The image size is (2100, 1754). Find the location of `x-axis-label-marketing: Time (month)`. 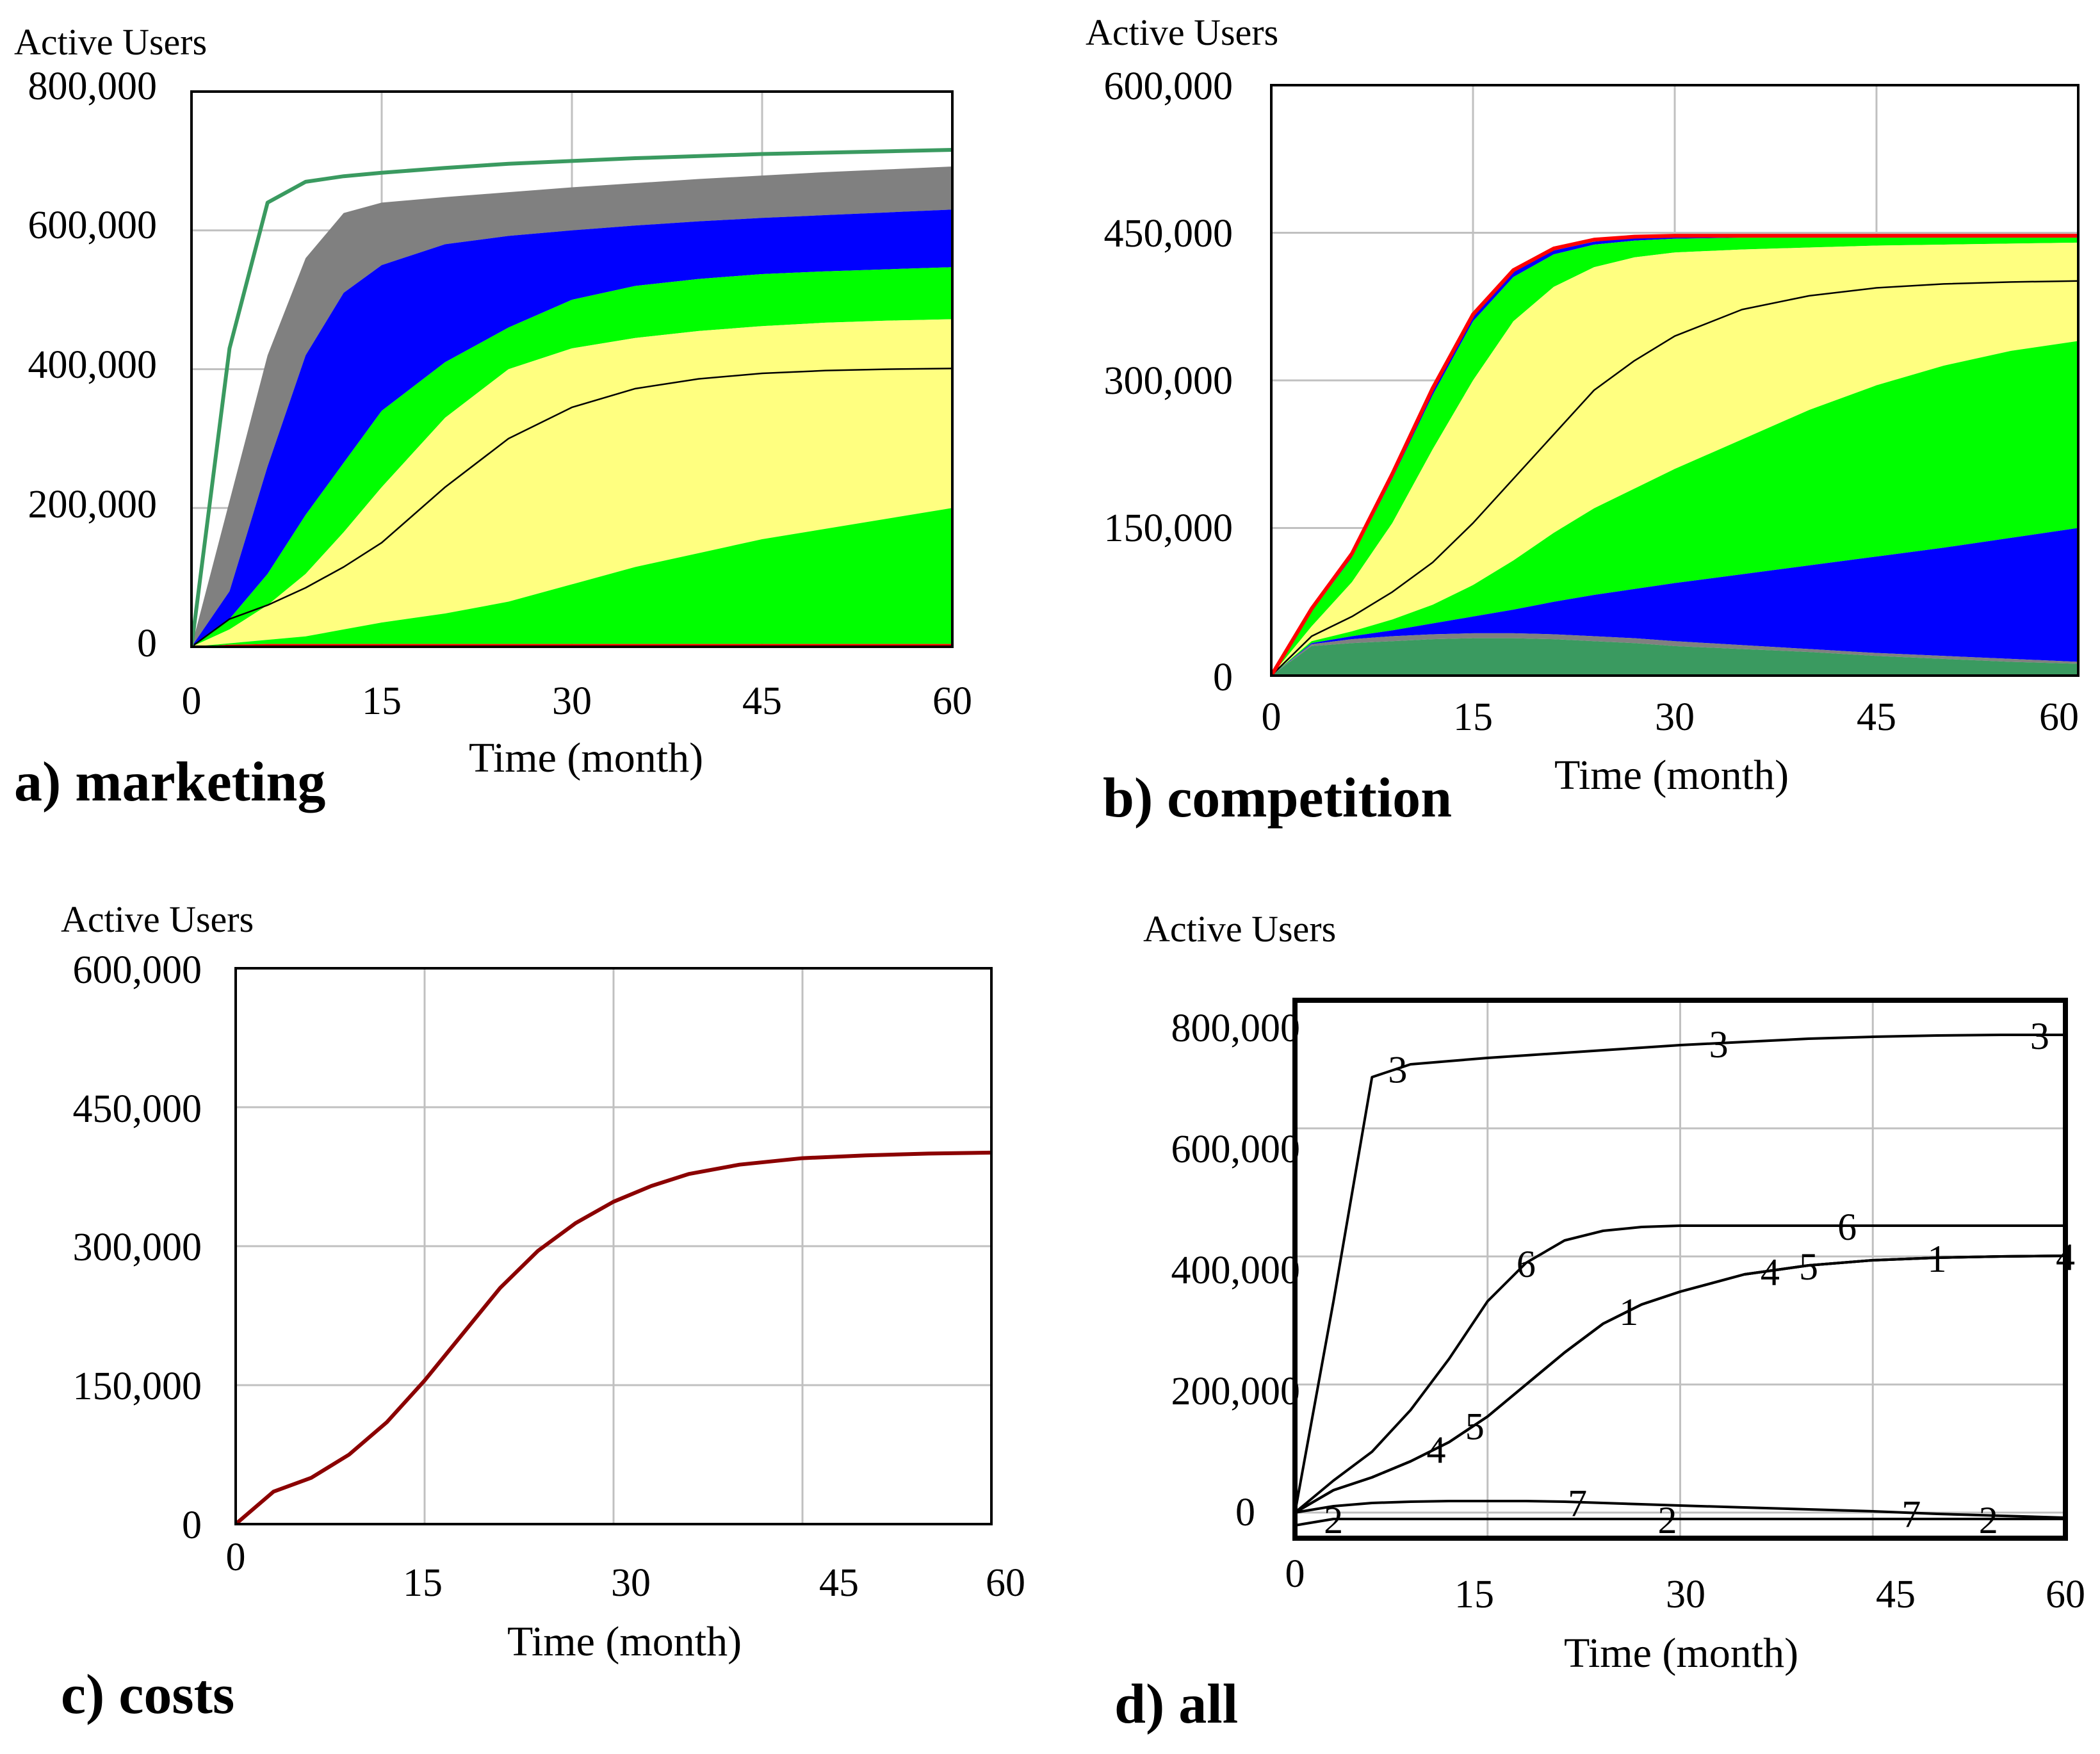

x-axis-label-marketing: Time (month) is located at coordinates (586, 758).